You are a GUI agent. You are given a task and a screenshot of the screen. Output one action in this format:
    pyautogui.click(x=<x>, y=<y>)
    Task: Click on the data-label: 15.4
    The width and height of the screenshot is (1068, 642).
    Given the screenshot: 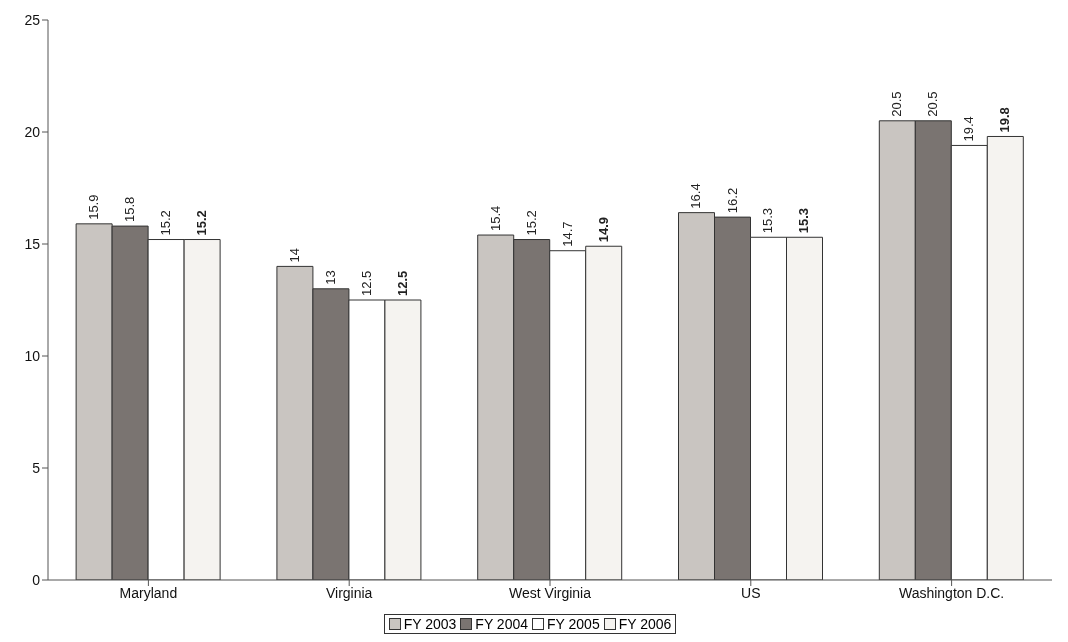 What is the action you would take?
    pyautogui.click(x=495, y=218)
    